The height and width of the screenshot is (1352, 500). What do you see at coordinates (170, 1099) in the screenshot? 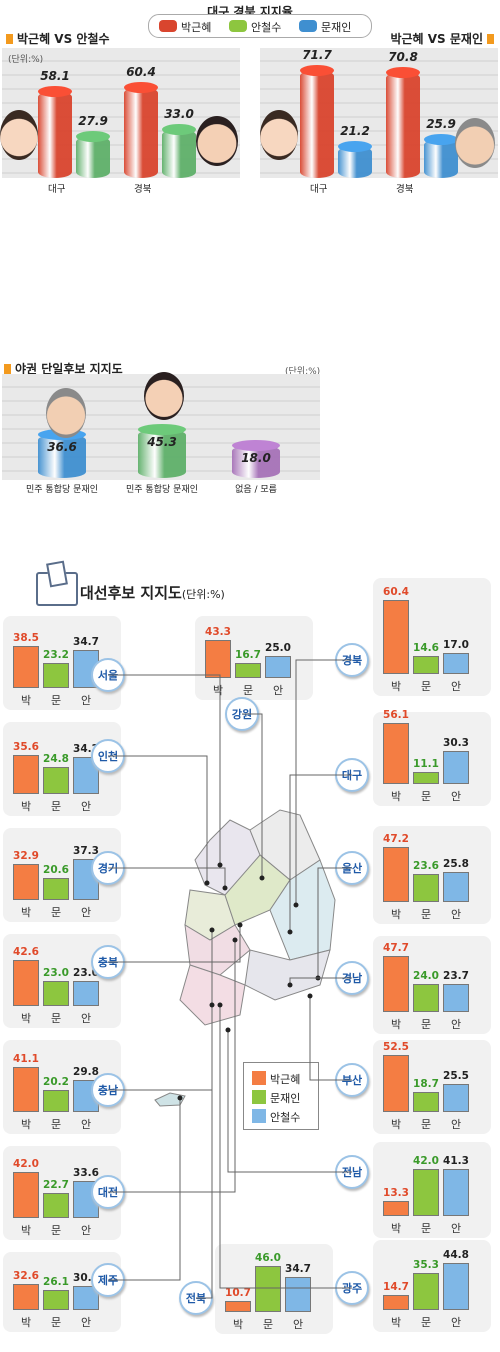
I see `jeju-island` at bounding box center [170, 1099].